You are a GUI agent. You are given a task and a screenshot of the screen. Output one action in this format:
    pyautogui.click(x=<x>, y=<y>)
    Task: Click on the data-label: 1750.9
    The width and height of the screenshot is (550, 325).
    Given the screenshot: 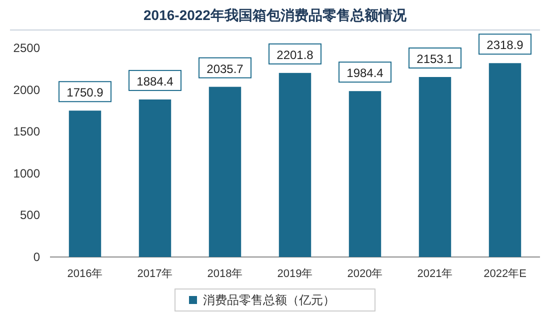 What is the action you would take?
    pyautogui.click(x=85, y=93)
    